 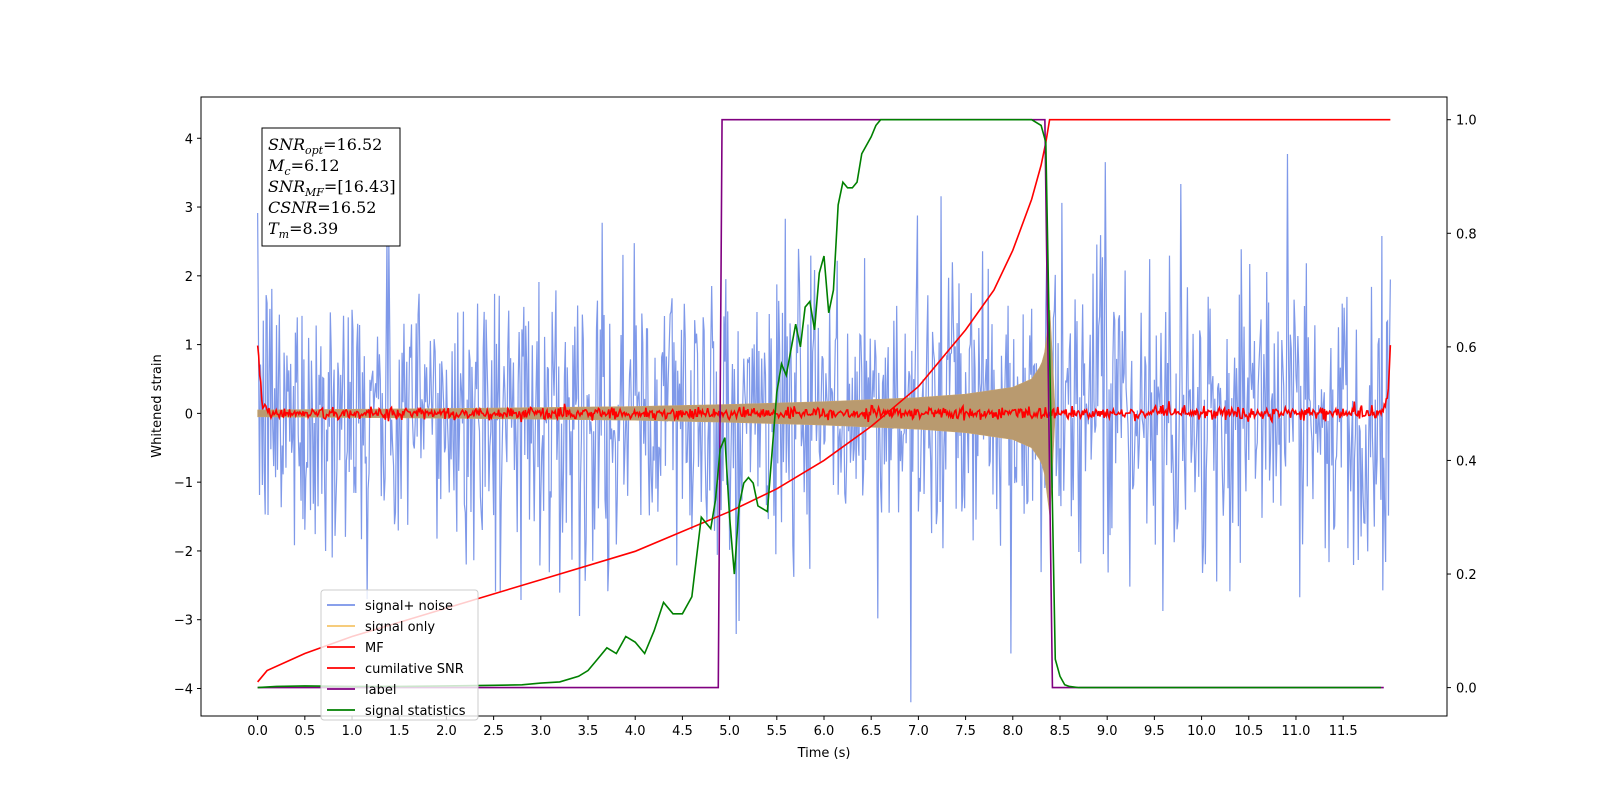 I want to click on legend-entry: cumilative SNR, so click(x=414, y=669).